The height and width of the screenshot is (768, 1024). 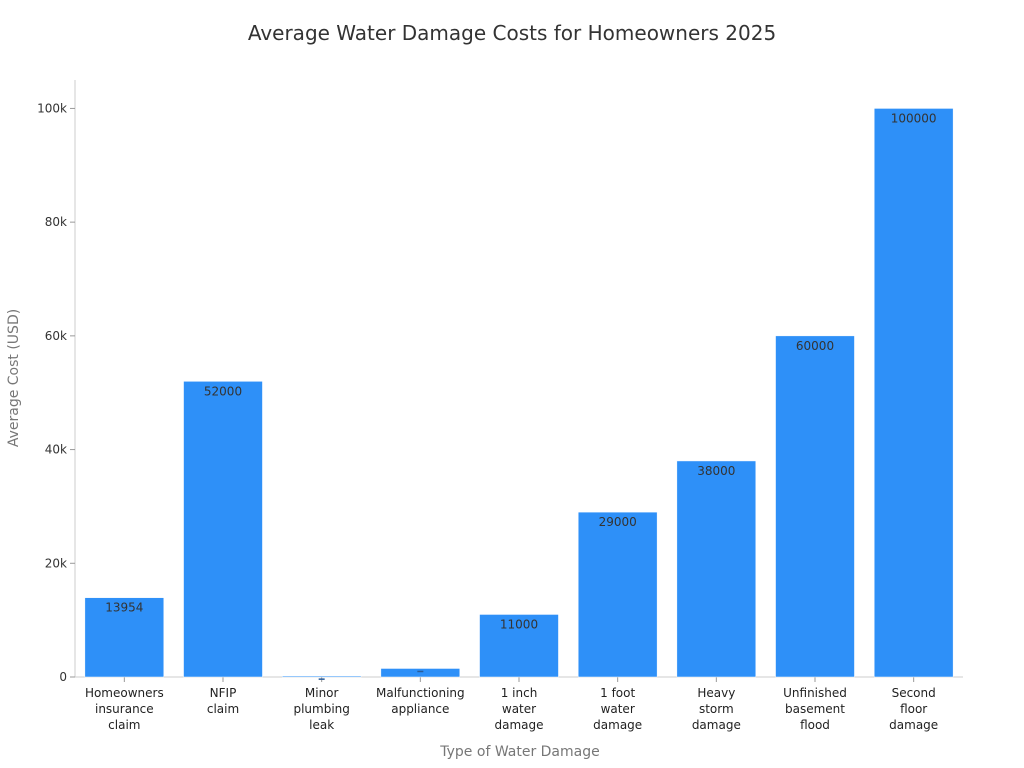 What do you see at coordinates (914, 693) in the screenshot?
I see `category-label-line: Second` at bounding box center [914, 693].